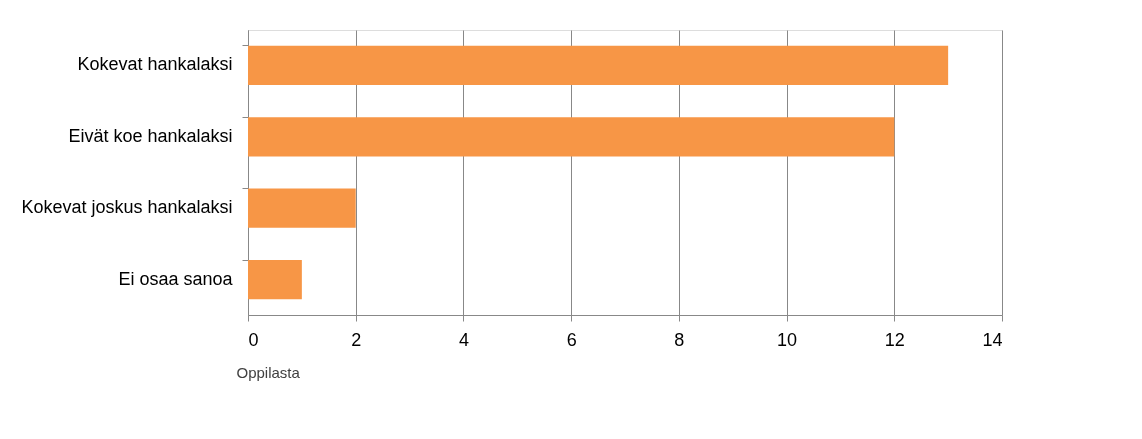  Describe the element at coordinates (894, 339) in the screenshot. I see `x-tick-label: 12` at that location.